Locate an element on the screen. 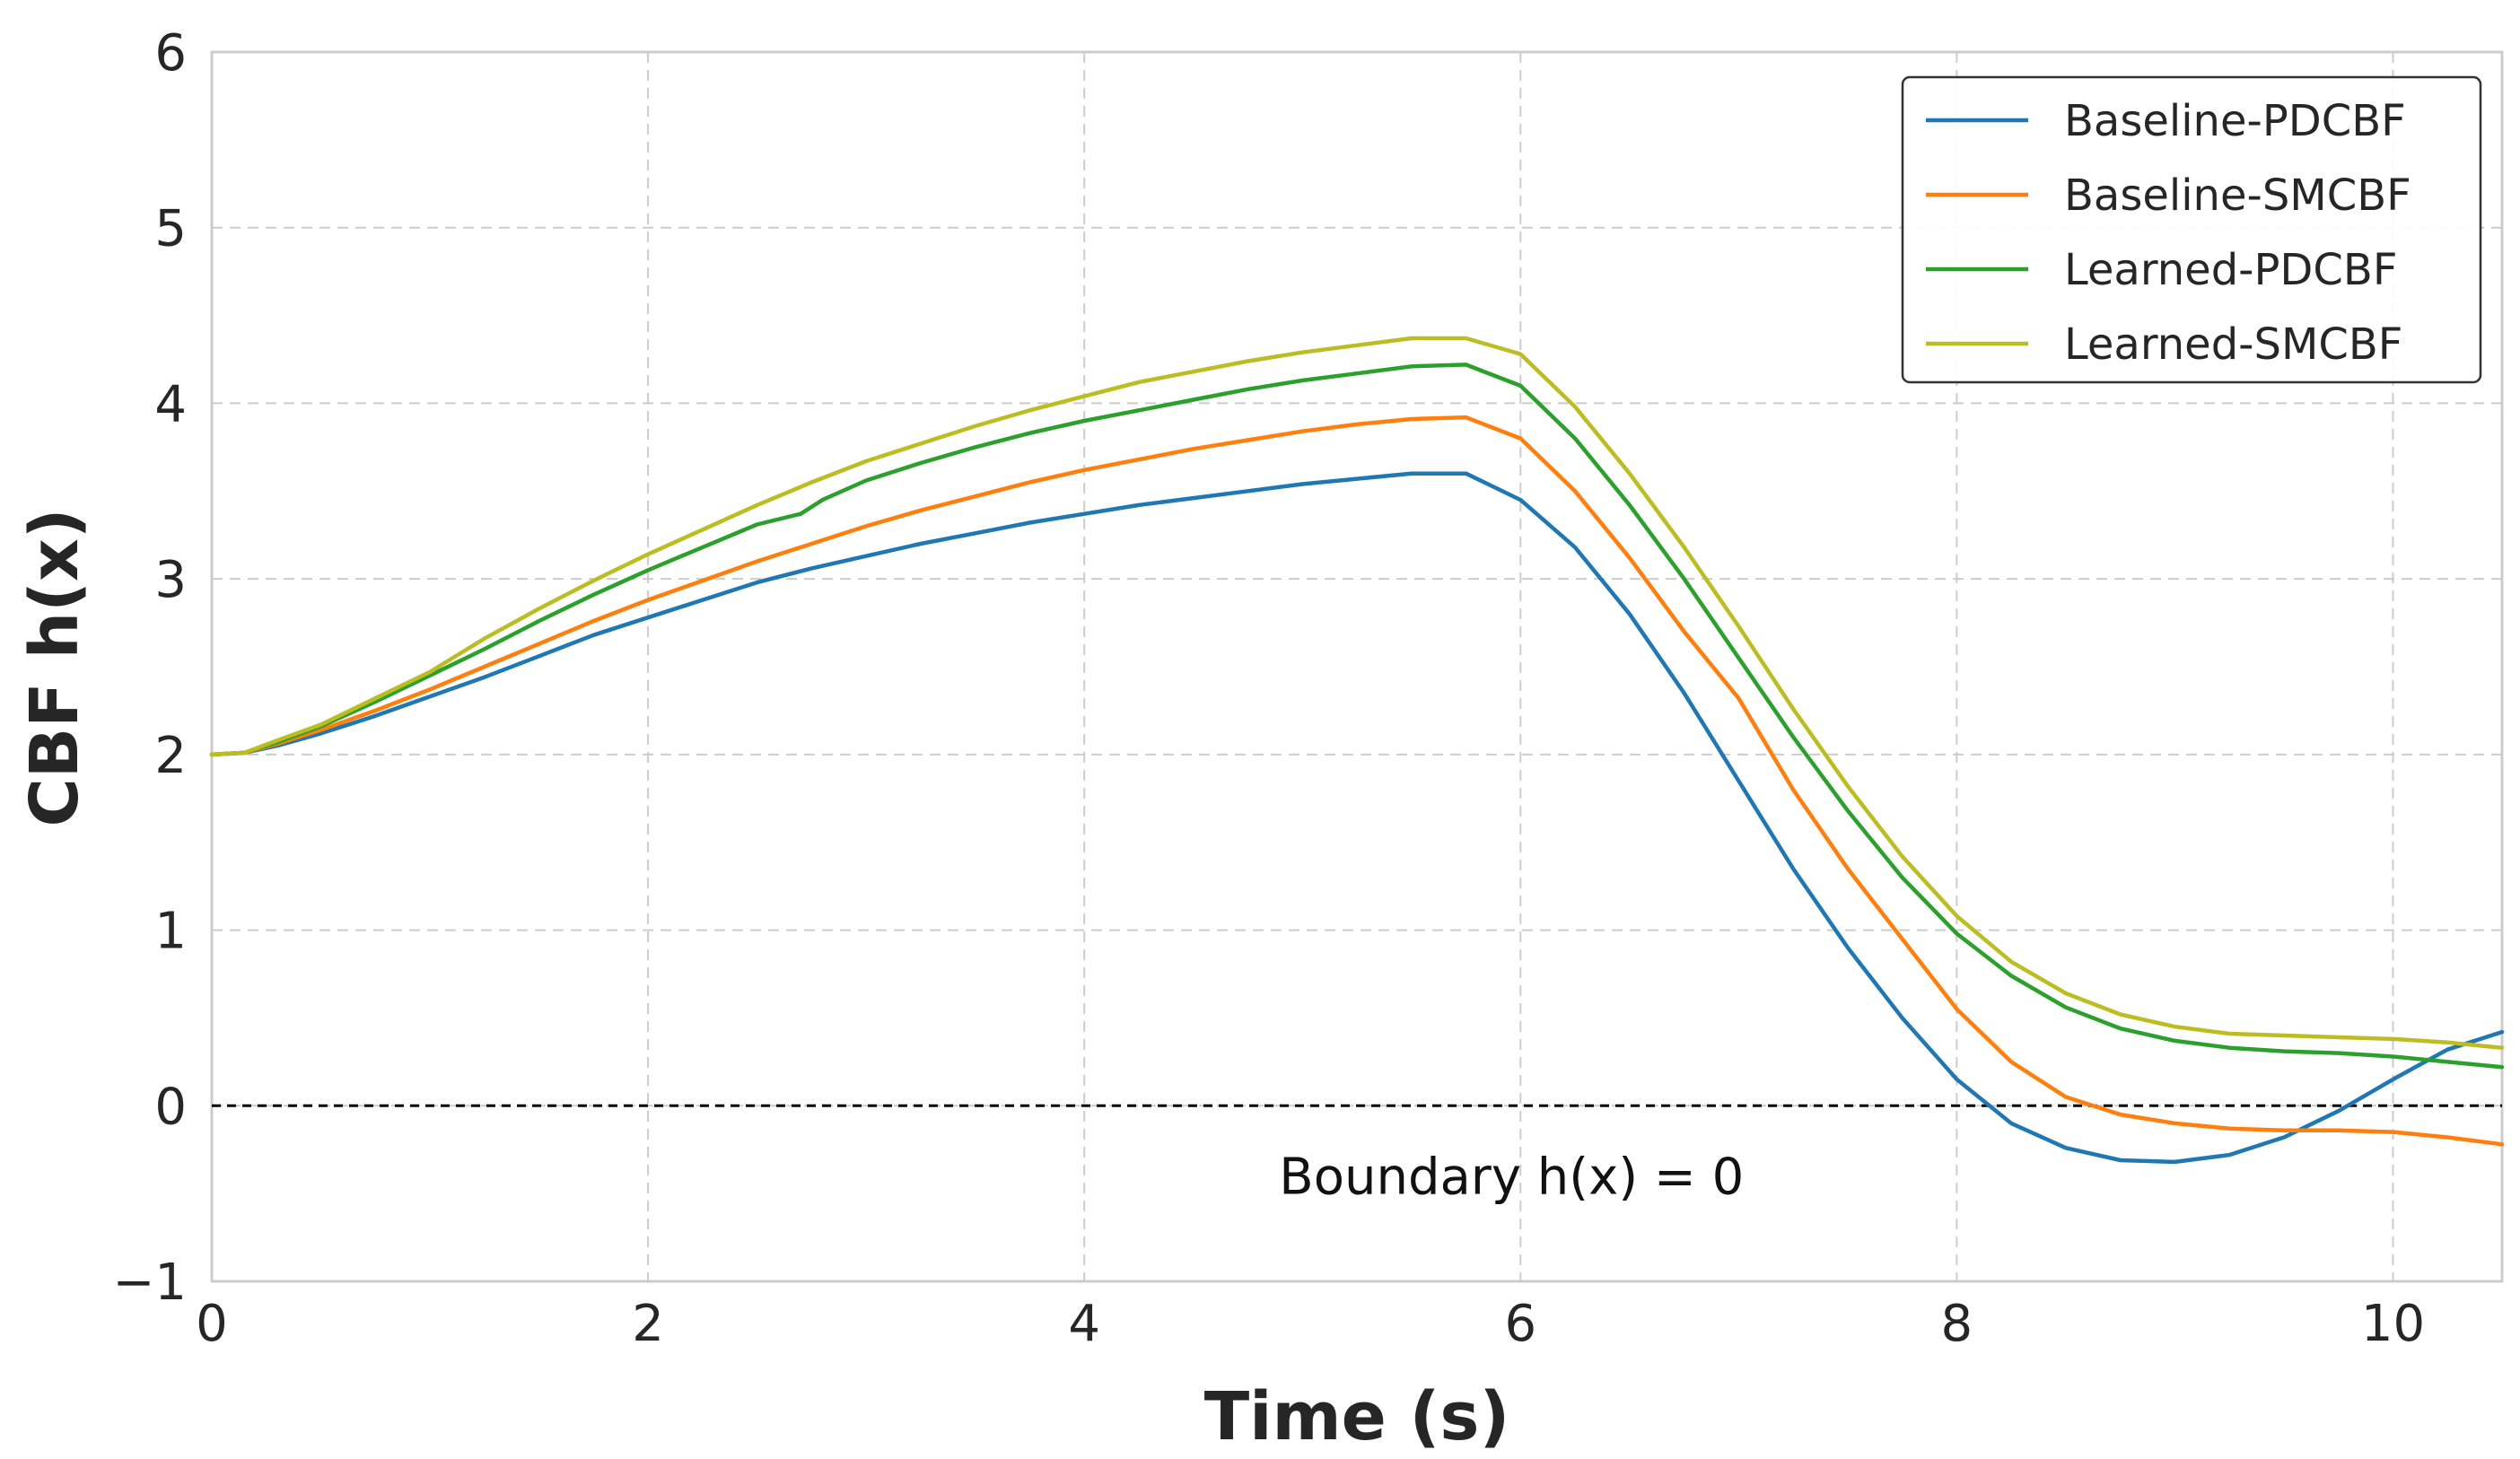 The width and height of the screenshot is (2520, 1459). boundary-annotation: Boundary h(x) = 0 is located at coordinates (1512, 1178).